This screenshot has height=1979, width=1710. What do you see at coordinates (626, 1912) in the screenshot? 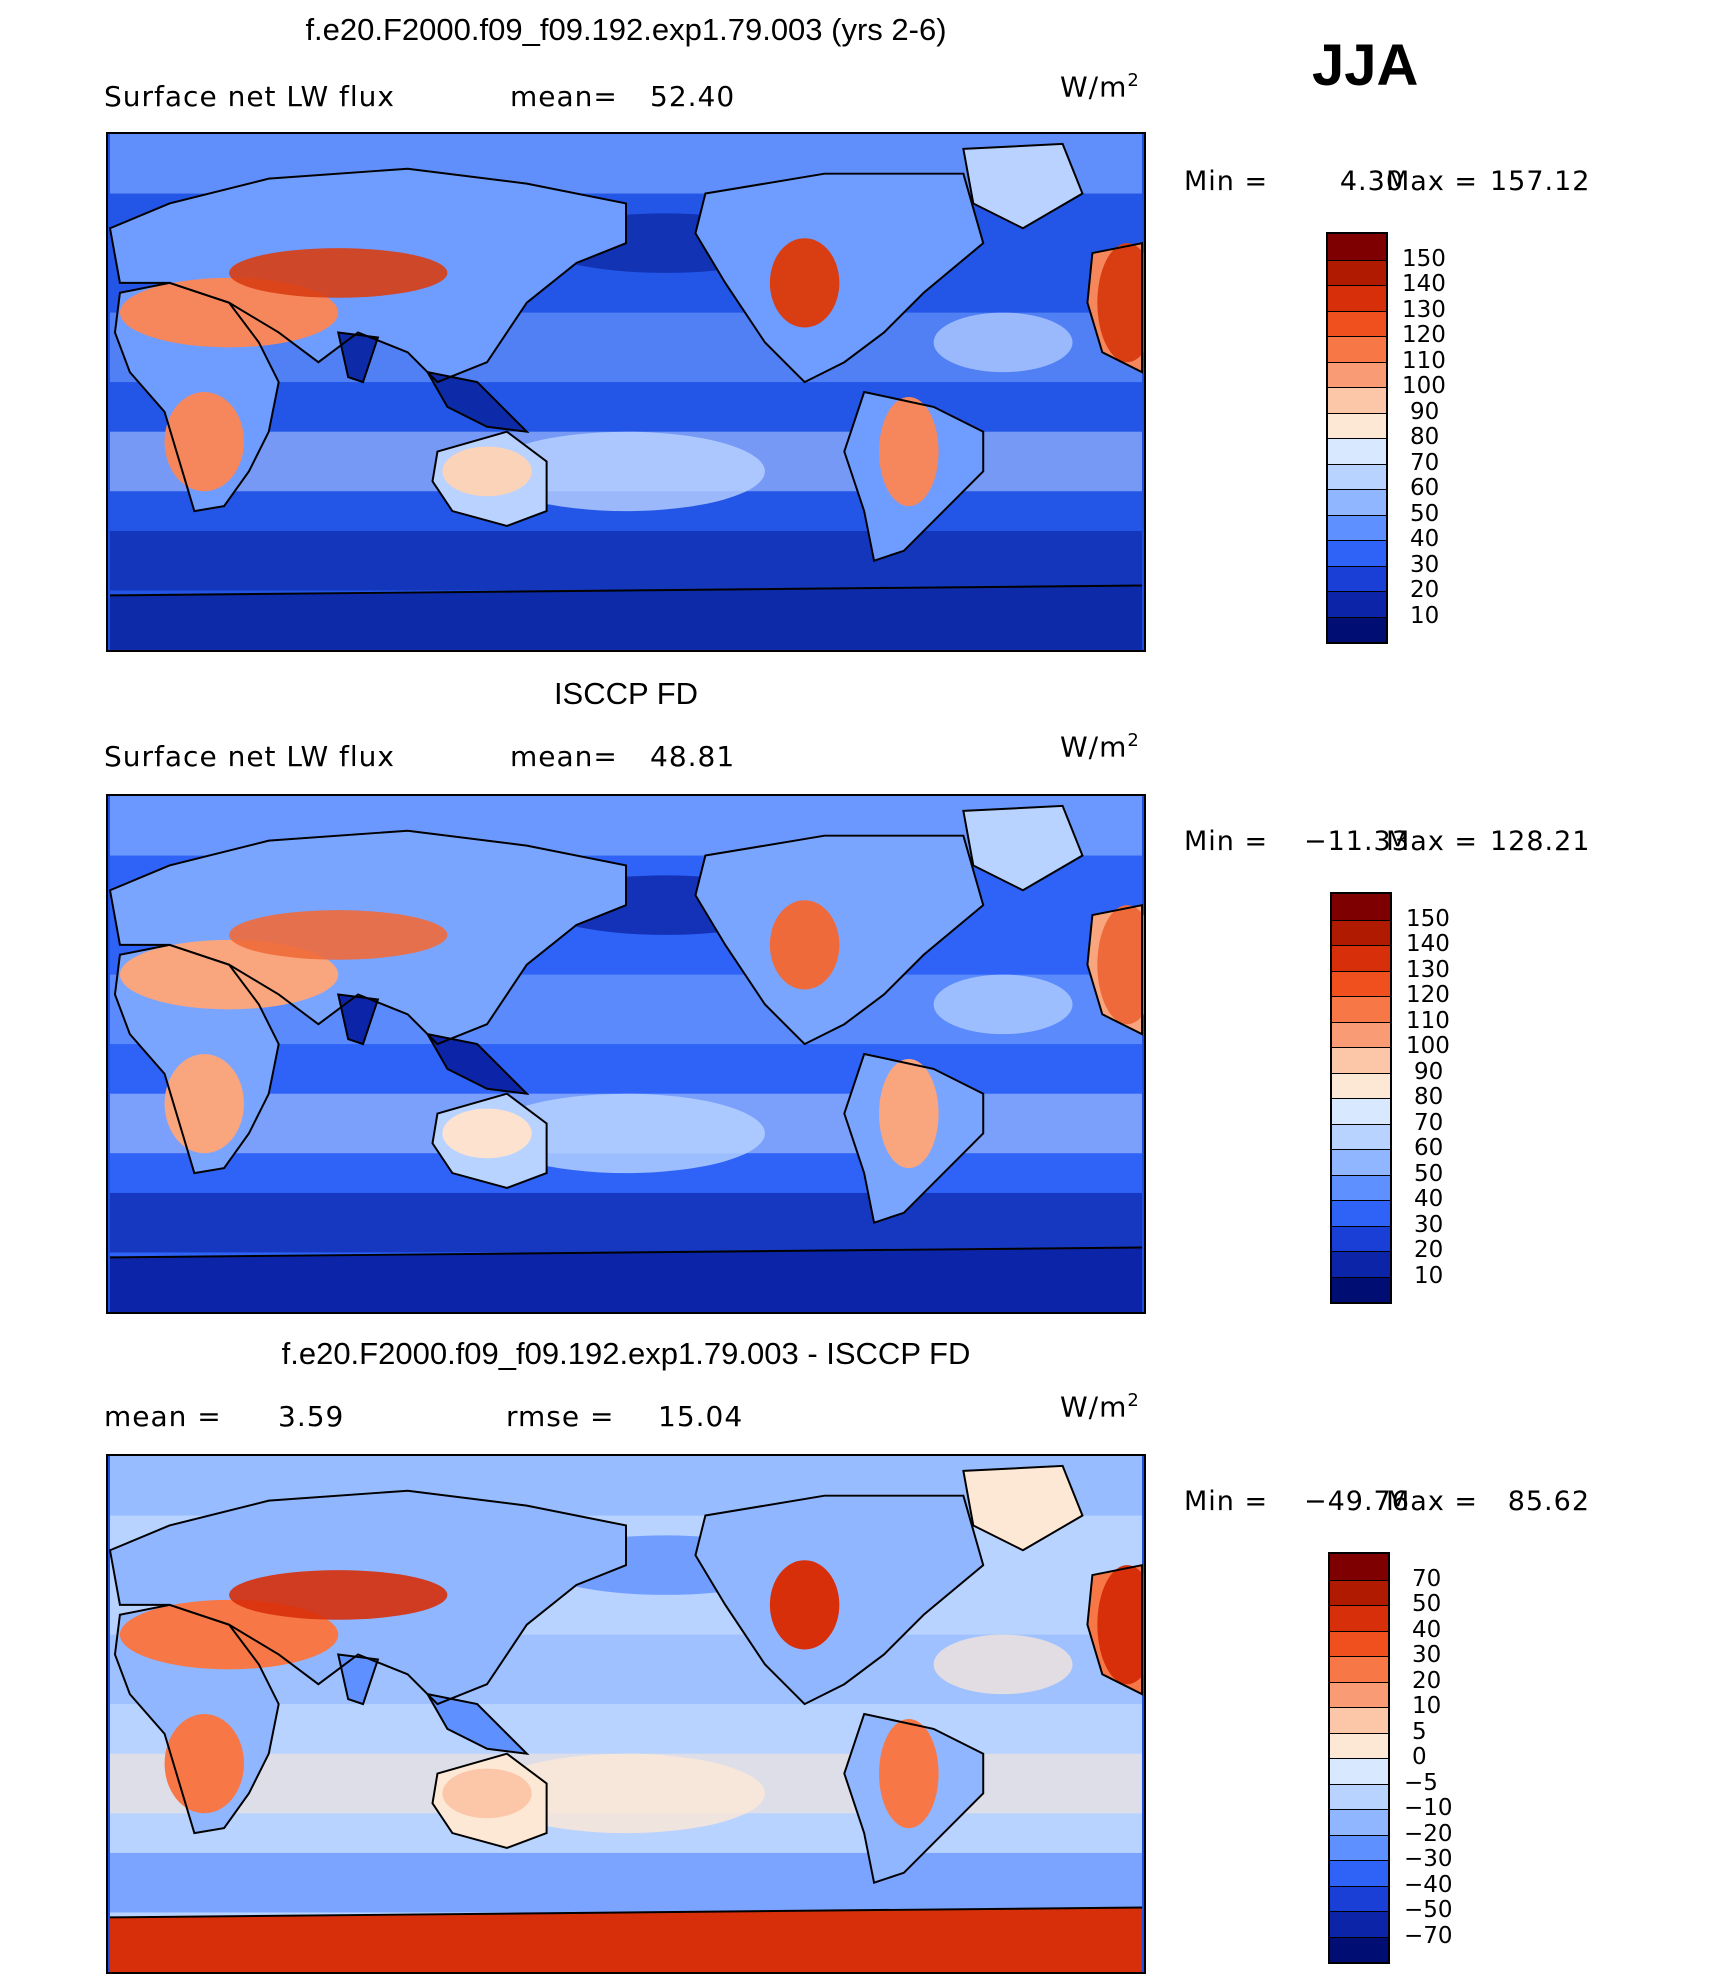
I see `coastline-antarctica` at bounding box center [626, 1912].